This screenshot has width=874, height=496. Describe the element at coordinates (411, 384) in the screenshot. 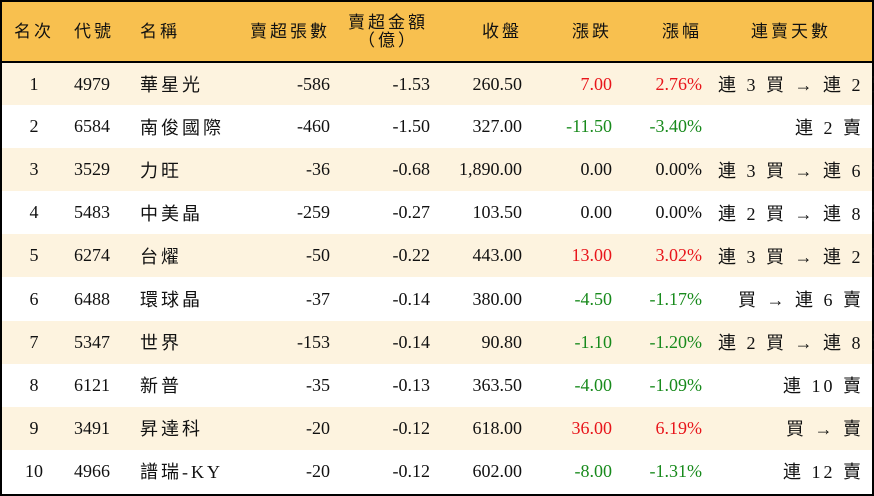

I see `cell-net-sell-amount: -0.13` at that location.